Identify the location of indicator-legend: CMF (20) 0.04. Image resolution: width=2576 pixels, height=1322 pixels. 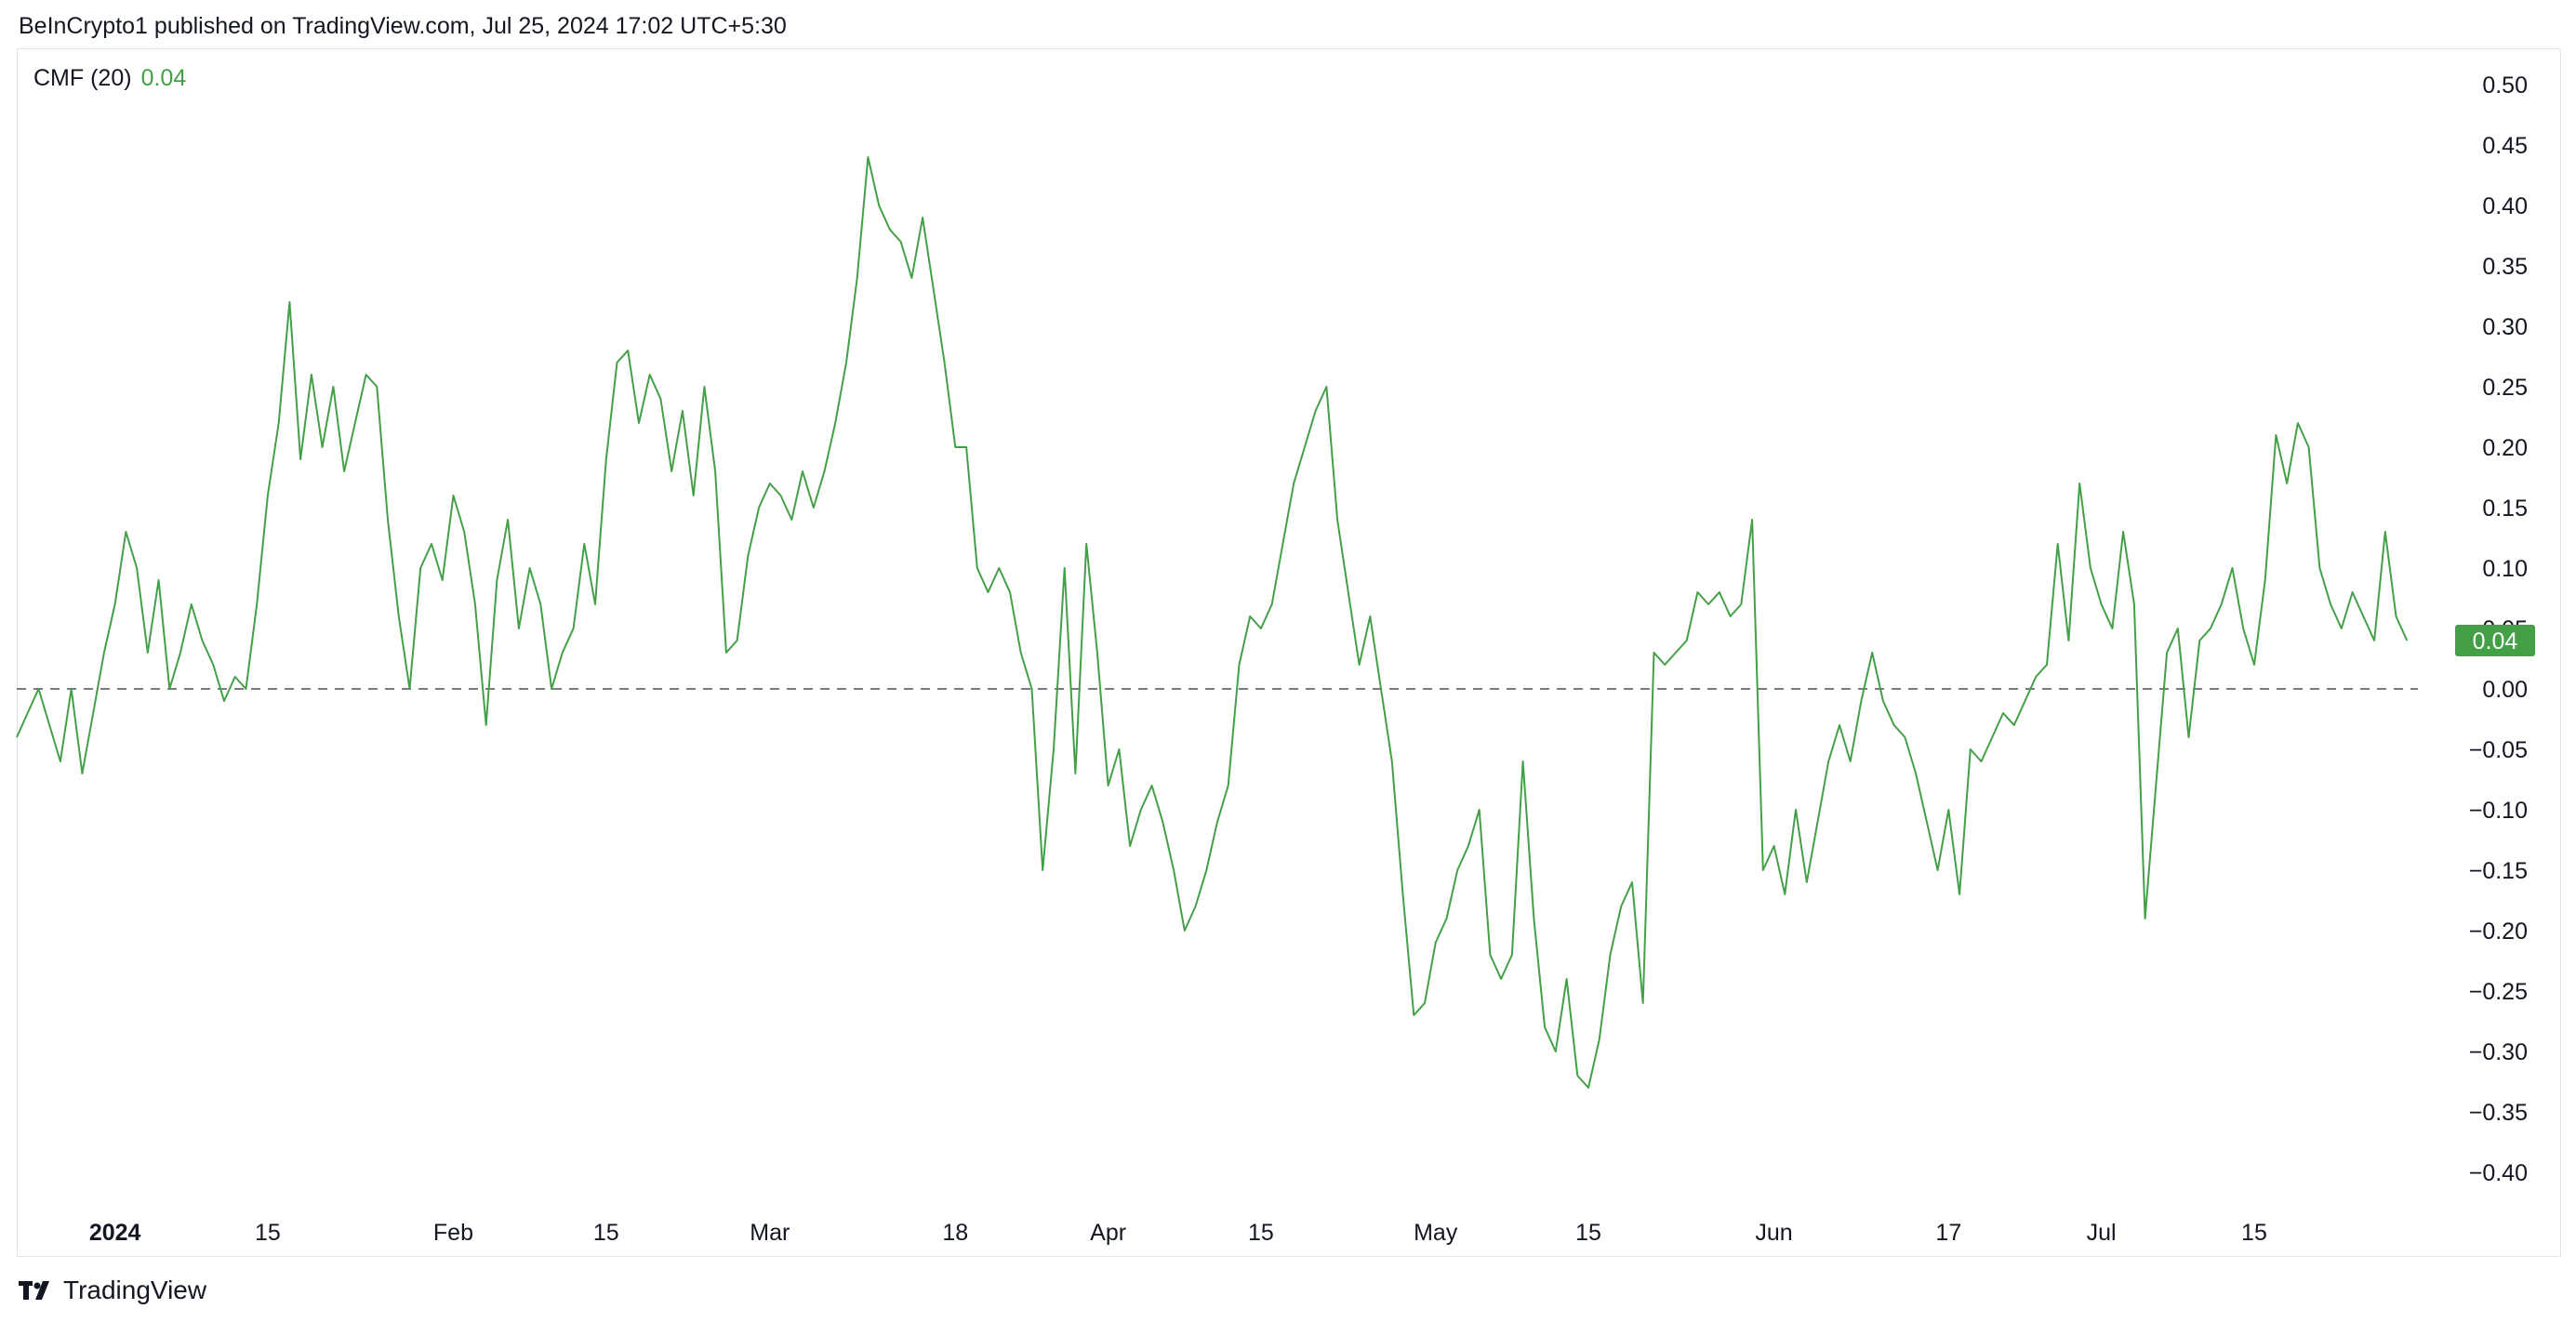
(109, 79).